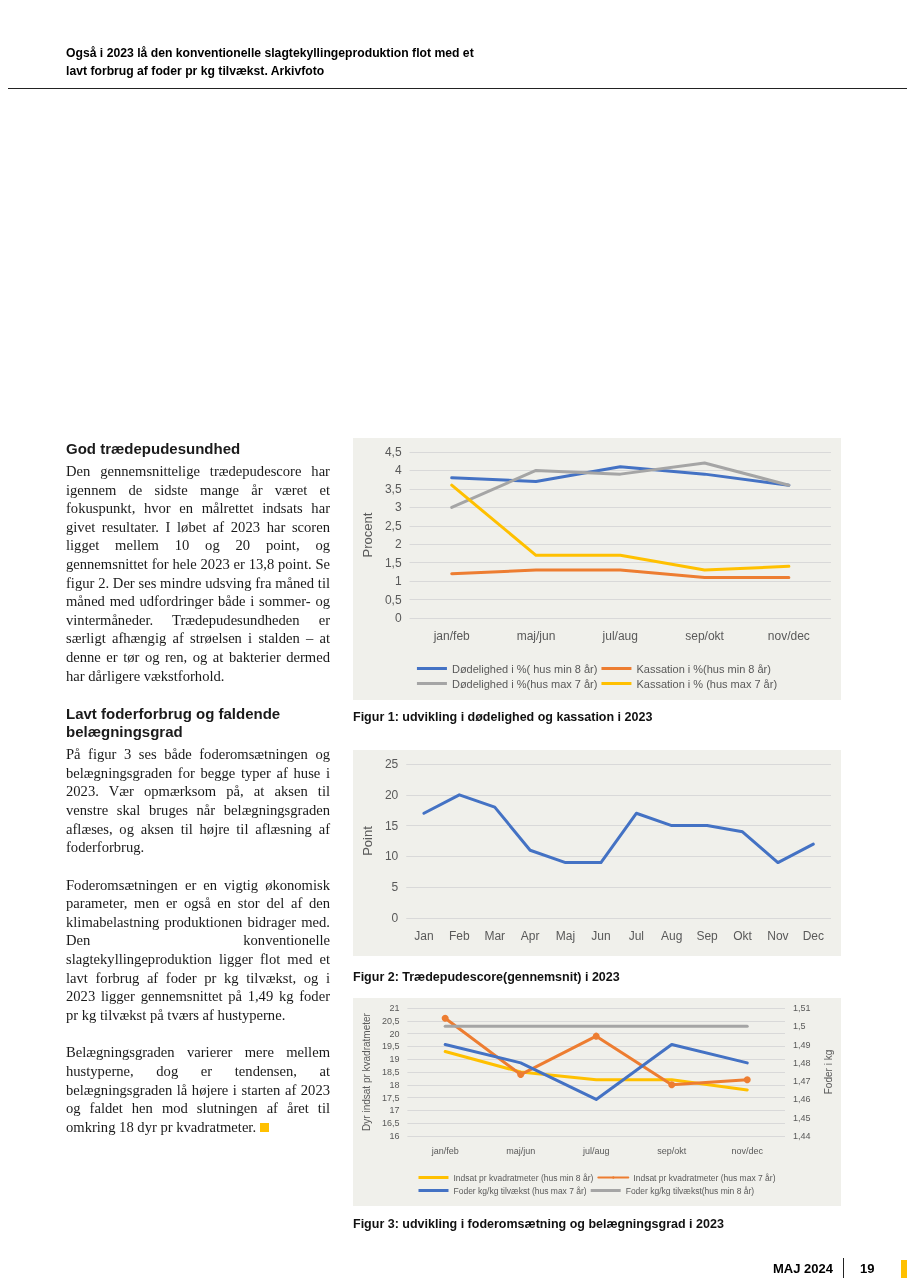 This screenshot has height=1283, width=907. I want to click on y-tick-label: 0,5, so click(393, 599).